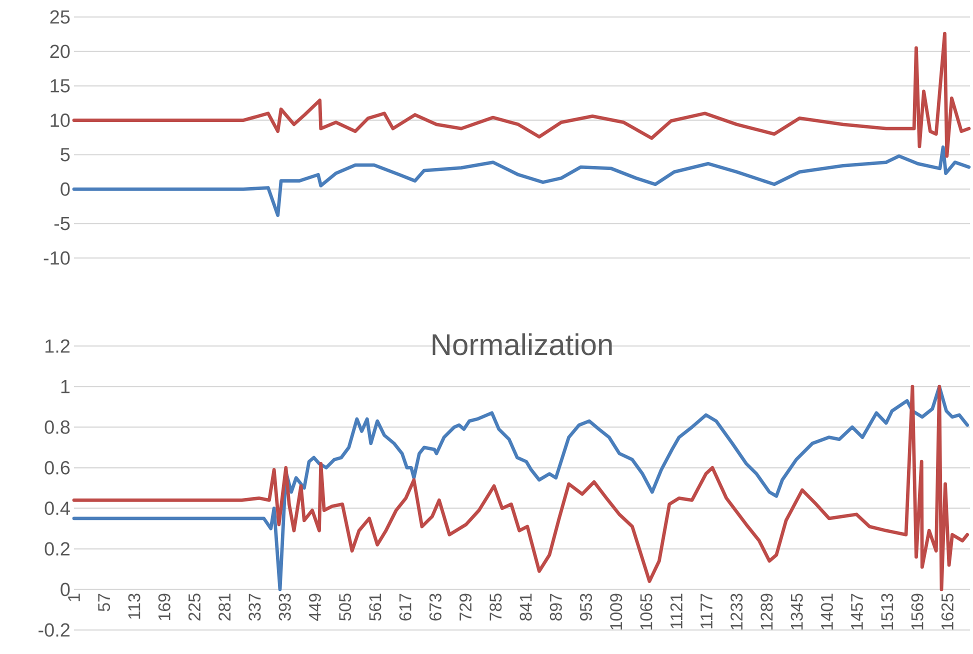  I want to click on y-tick-label: 0.2, so click(57, 549).